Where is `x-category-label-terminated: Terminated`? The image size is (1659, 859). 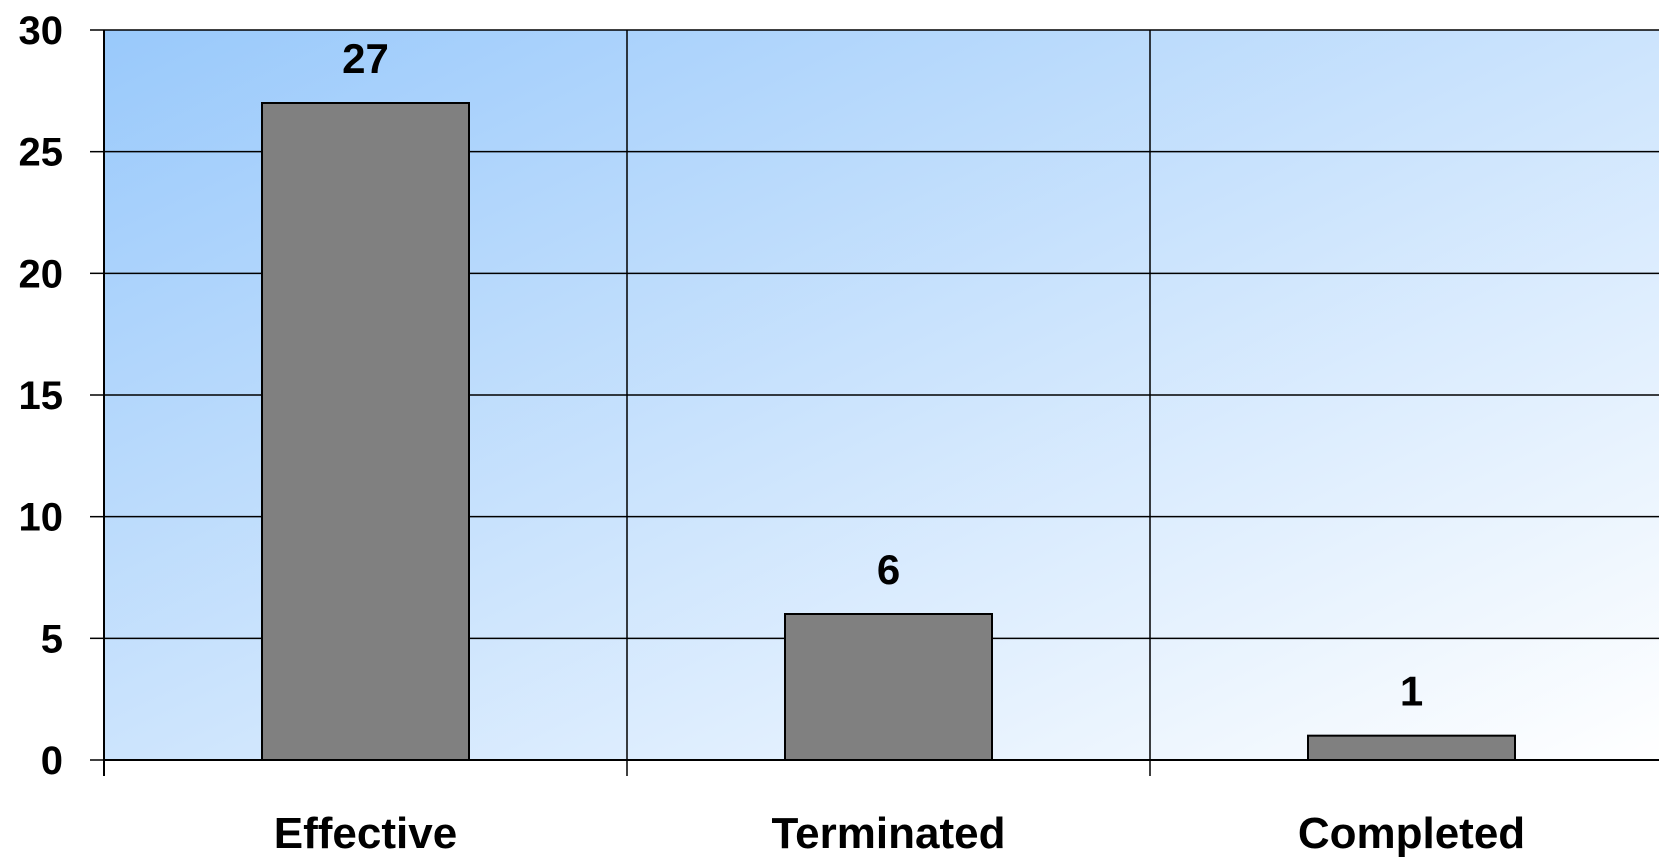
x-category-label-terminated: Terminated is located at coordinates (889, 833).